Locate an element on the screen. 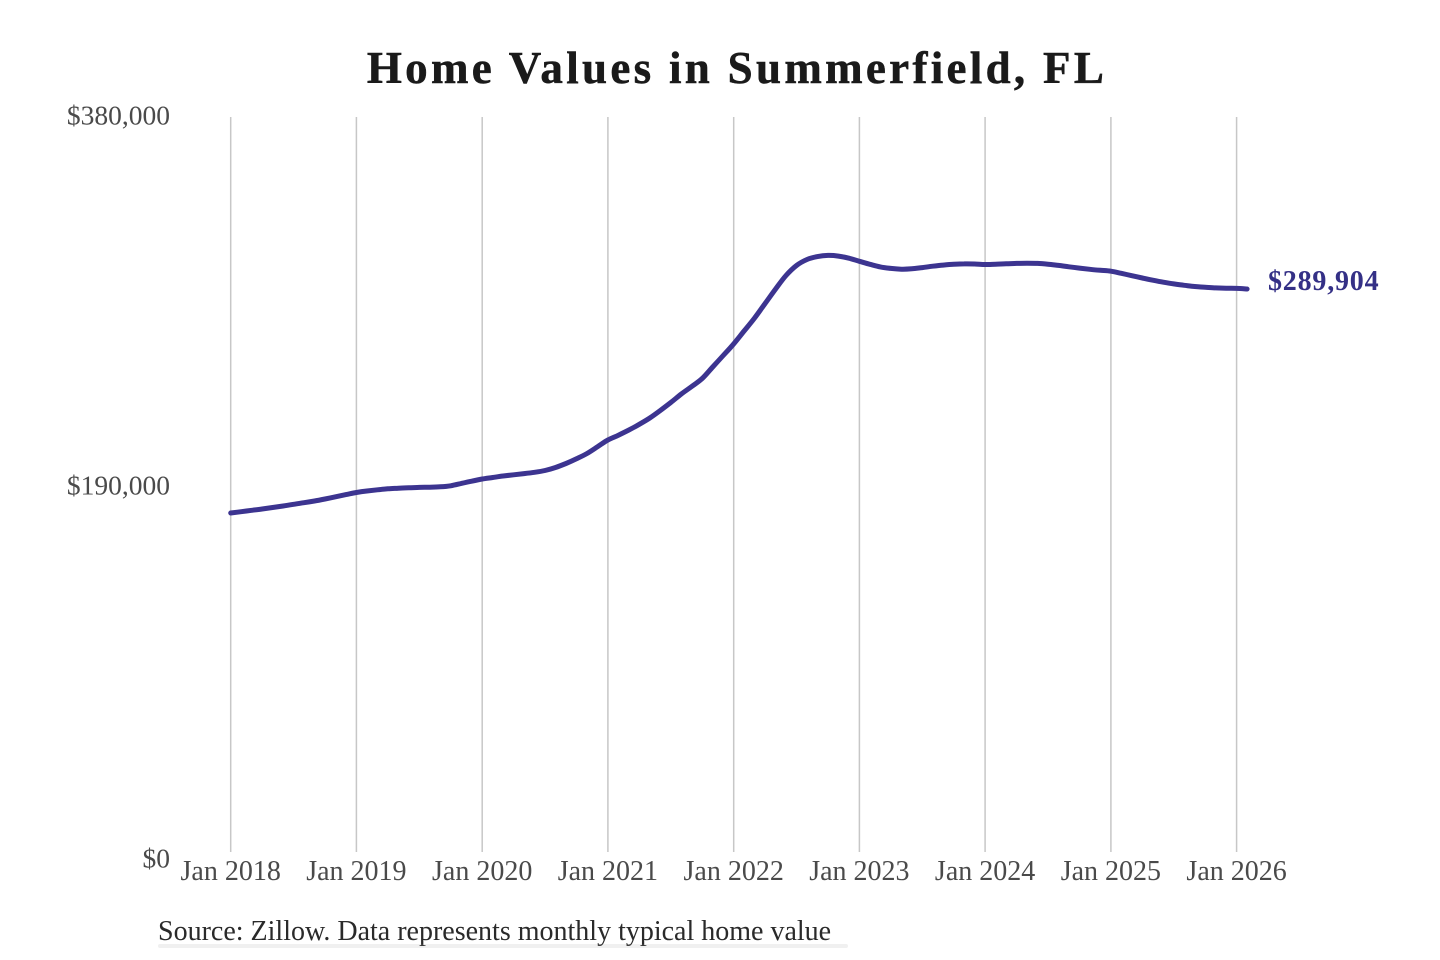 This screenshot has width=1440, height=960. svg-text: $289,904 is located at coordinates (1323, 281).